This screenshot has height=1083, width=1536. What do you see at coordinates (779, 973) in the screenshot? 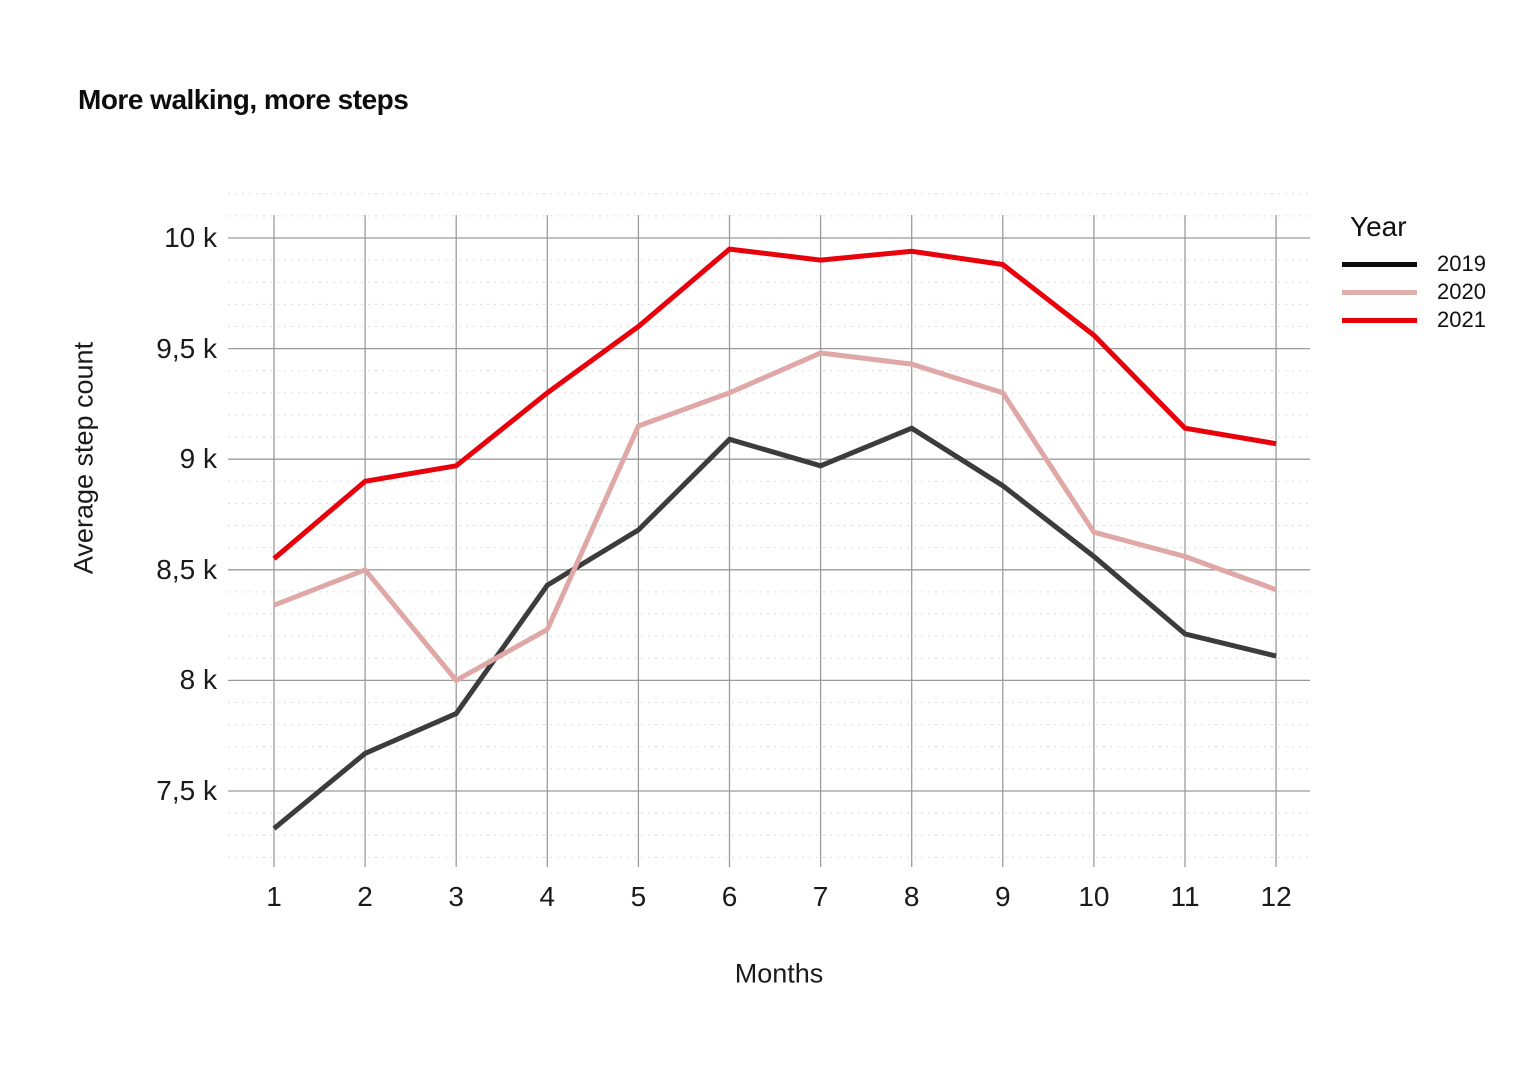
I see `x-axis-title: Months` at bounding box center [779, 973].